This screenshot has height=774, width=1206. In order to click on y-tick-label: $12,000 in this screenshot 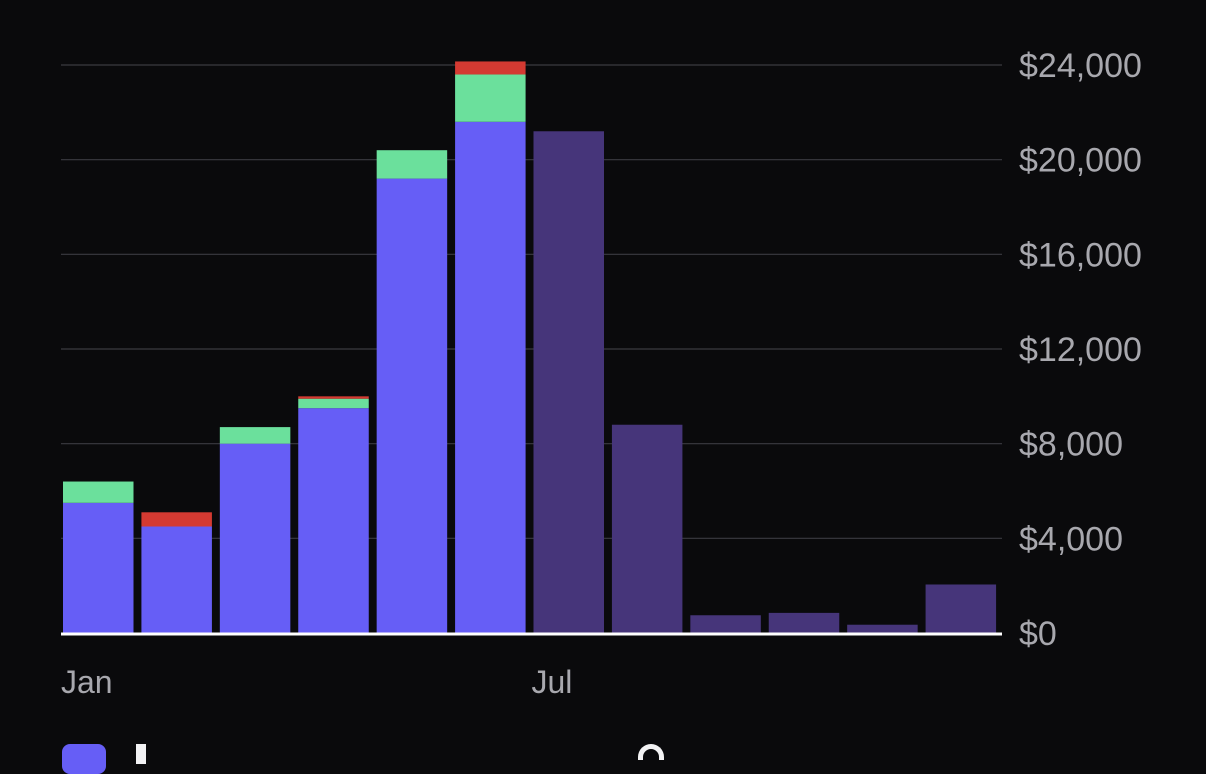, I will do `click(1080, 350)`.